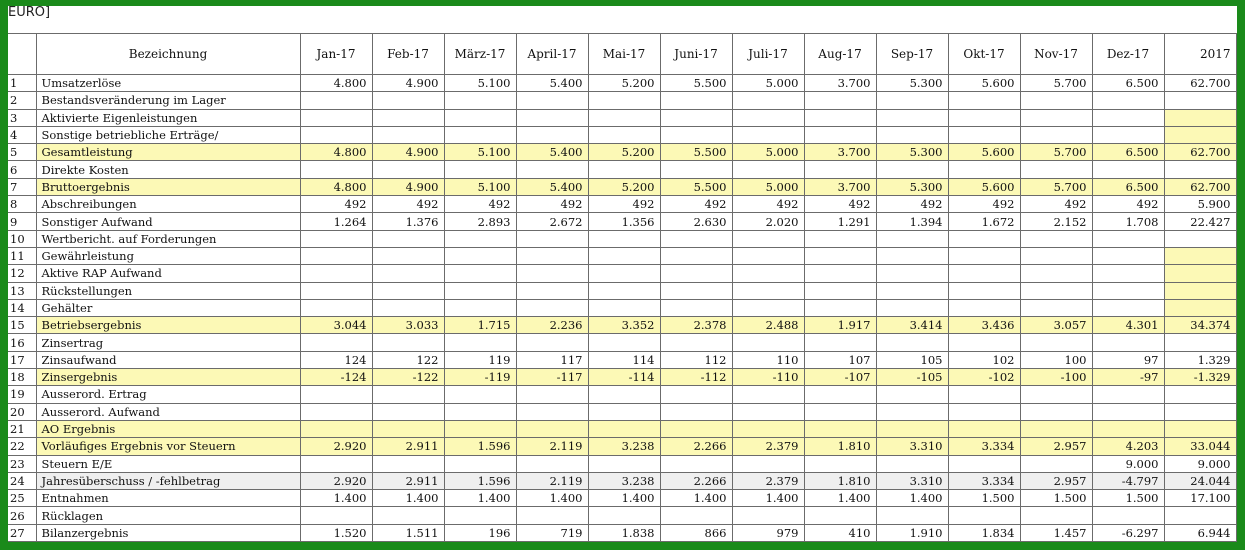  What do you see at coordinates (912, 481) in the screenshot?
I see `month-value-cell: 3.310` at bounding box center [912, 481].